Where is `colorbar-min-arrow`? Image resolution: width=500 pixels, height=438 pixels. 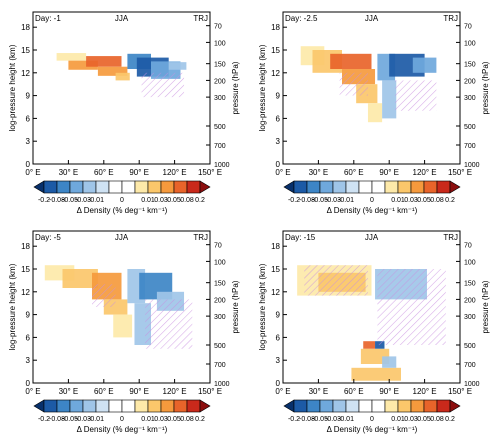
colorbar-min-arrow is located at coordinates (289, 406).